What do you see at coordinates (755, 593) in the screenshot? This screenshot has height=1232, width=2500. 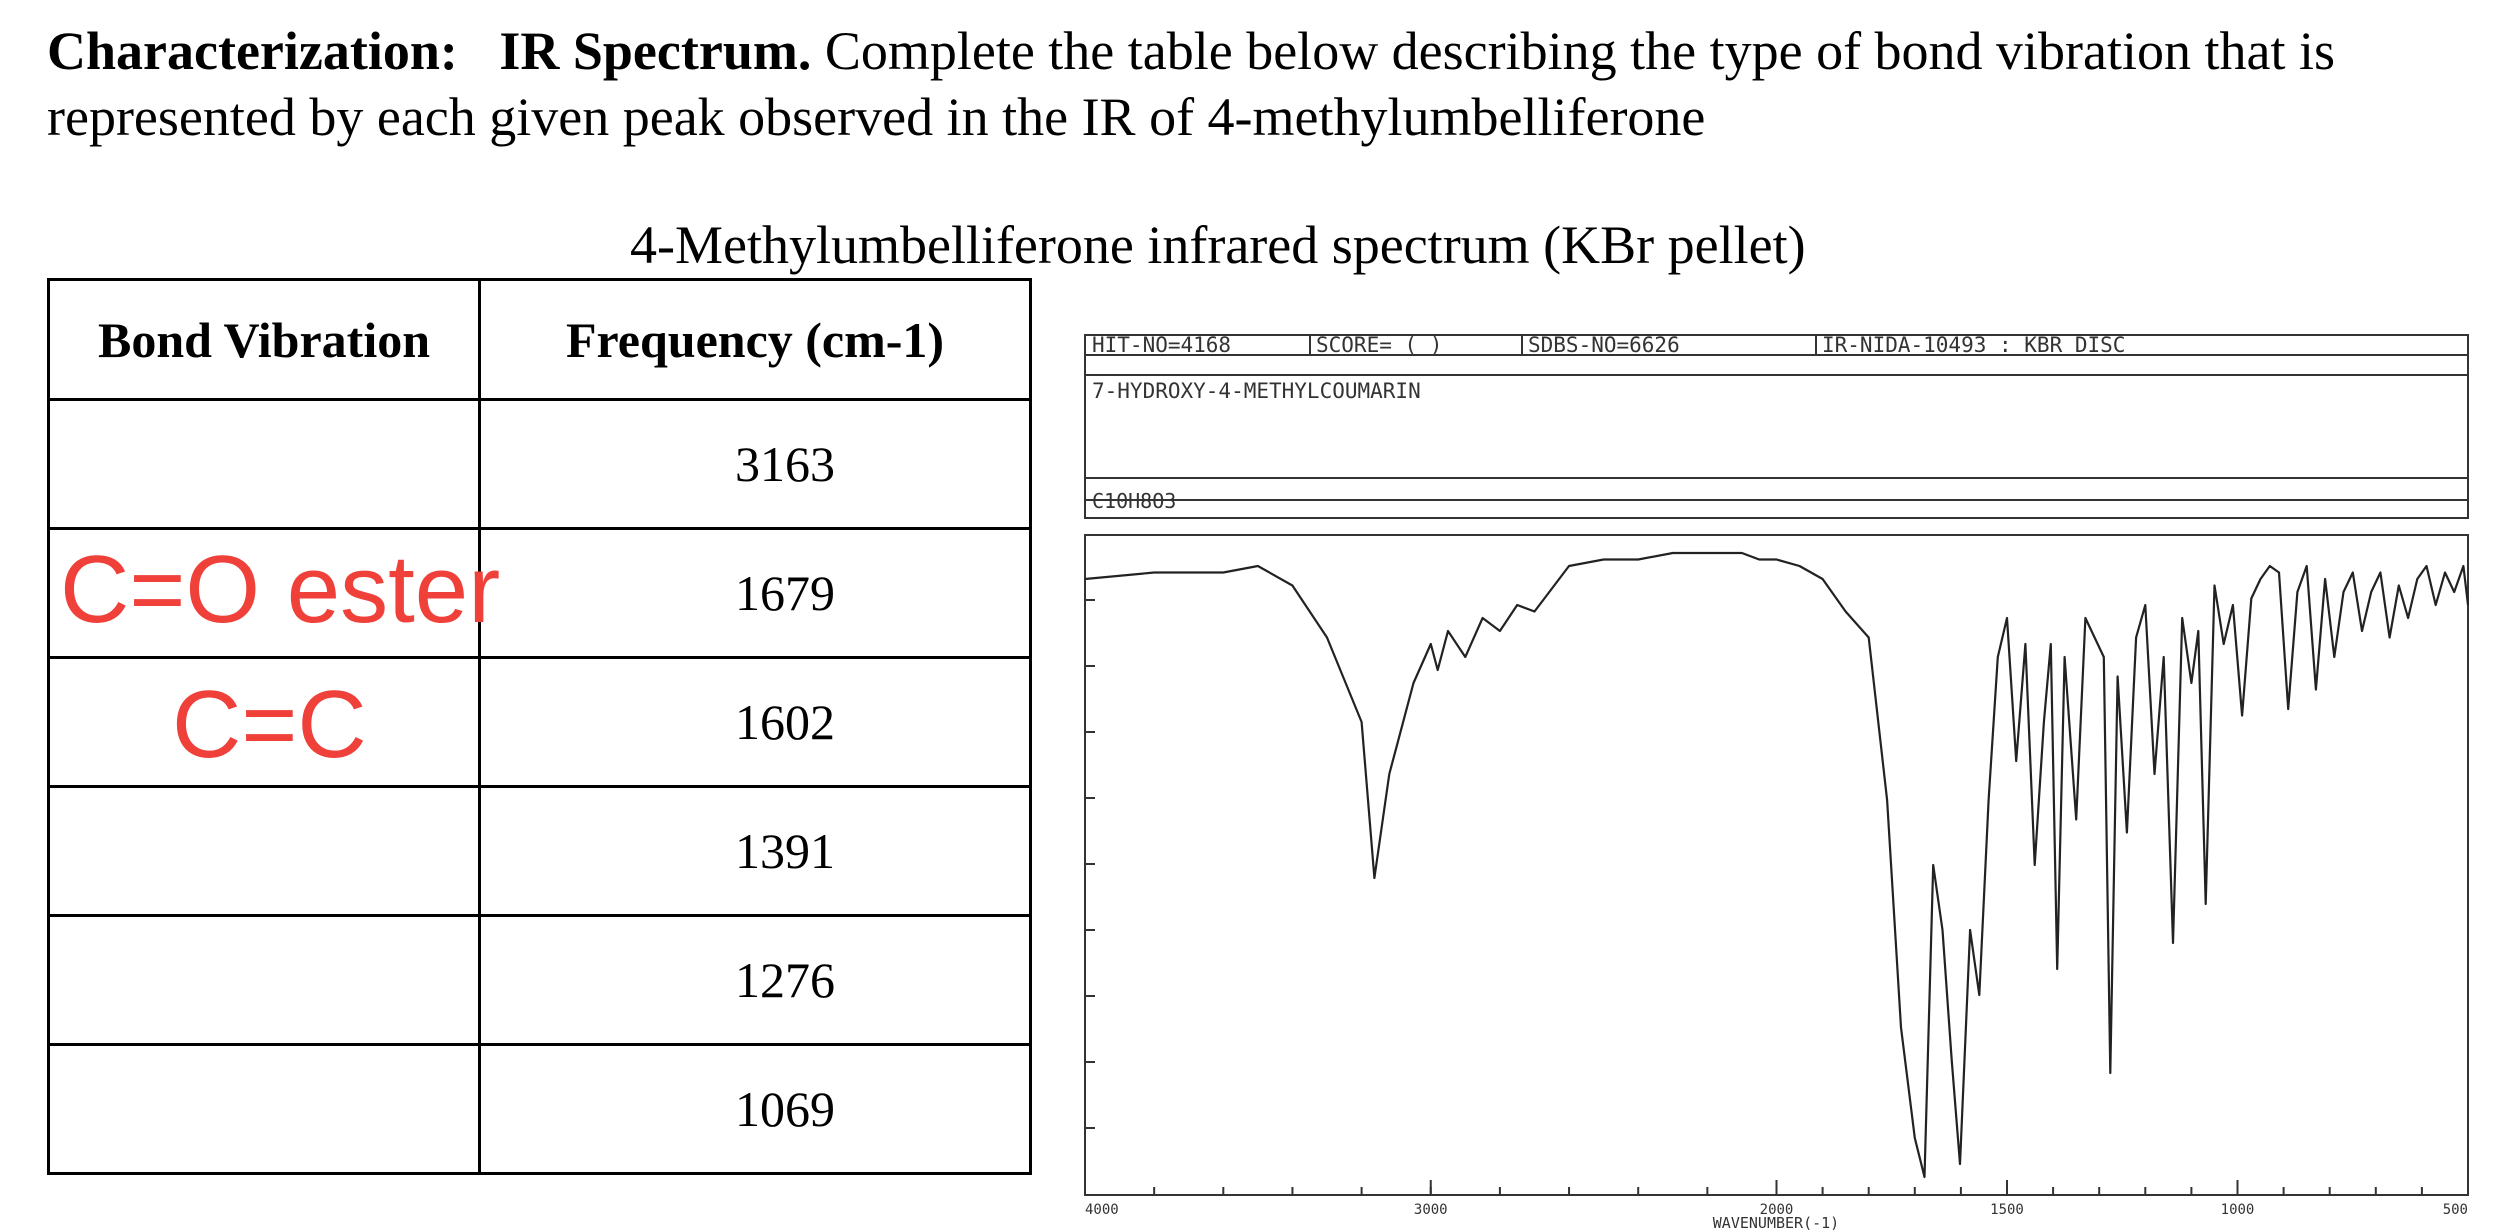 I see `frequency-cell: 1679` at bounding box center [755, 593].